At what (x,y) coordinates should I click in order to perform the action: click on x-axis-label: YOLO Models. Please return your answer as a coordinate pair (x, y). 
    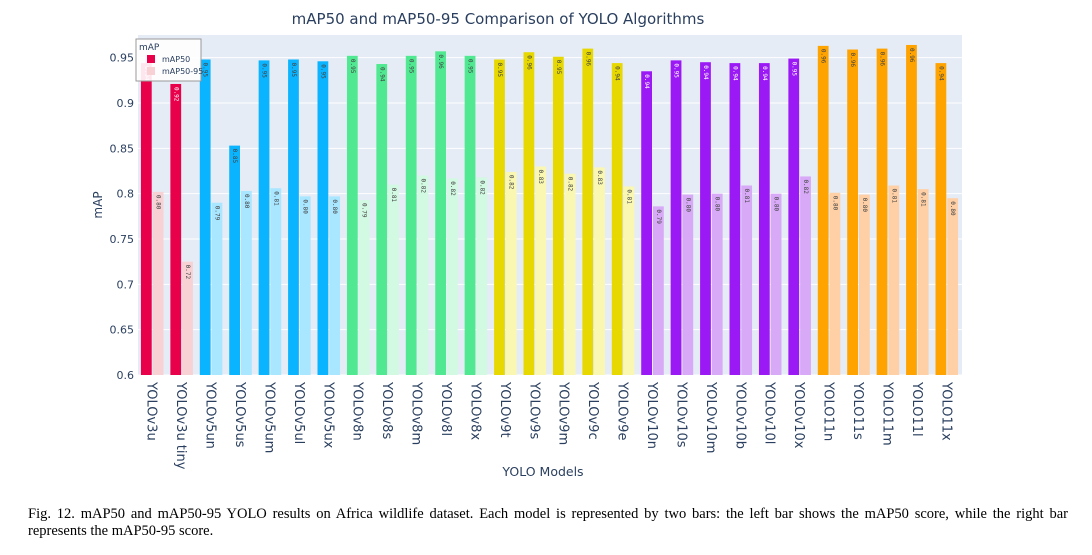
    Looking at the image, I should click on (542, 471).